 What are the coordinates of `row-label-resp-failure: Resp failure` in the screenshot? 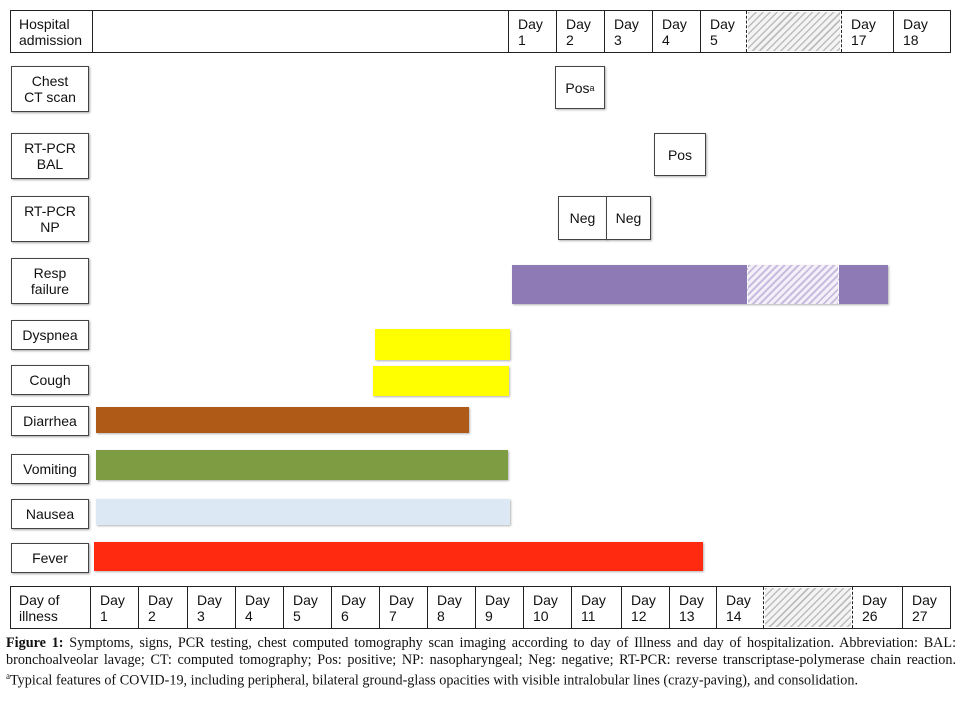 It's located at (50, 281).